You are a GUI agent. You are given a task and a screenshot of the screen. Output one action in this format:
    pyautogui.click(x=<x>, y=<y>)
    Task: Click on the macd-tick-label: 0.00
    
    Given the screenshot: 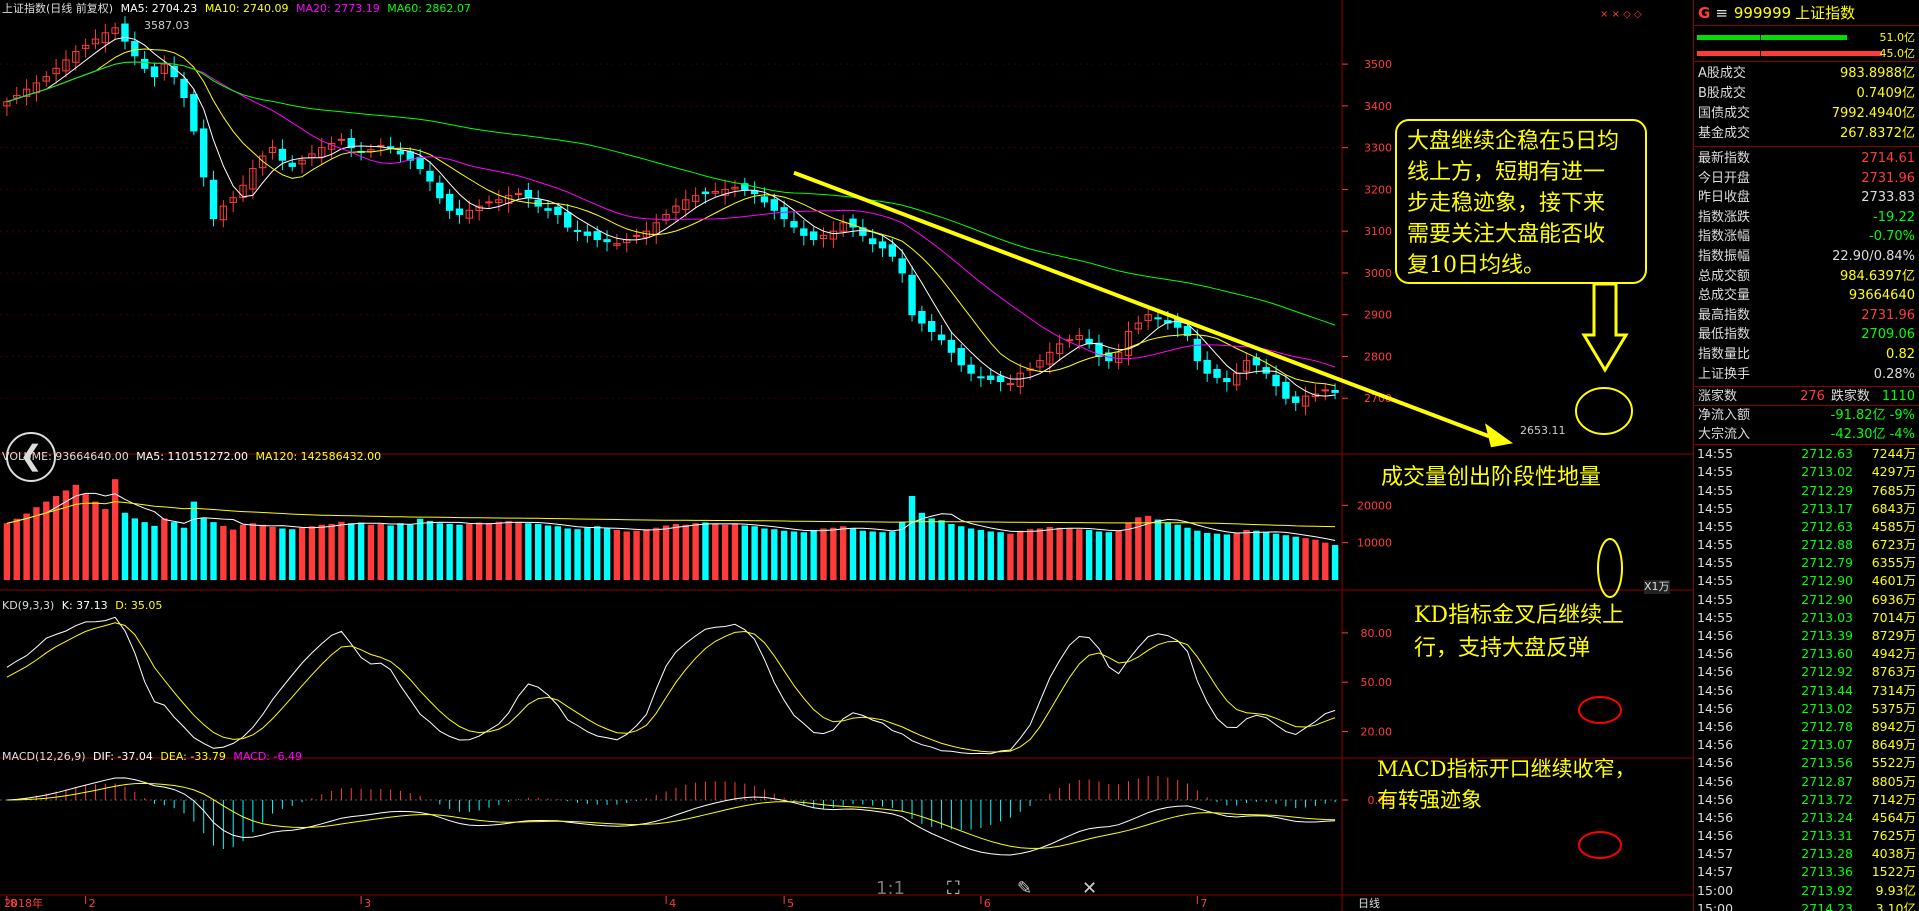 What is the action you would take?
    pyautogui.click(x=1380, y=800)
    